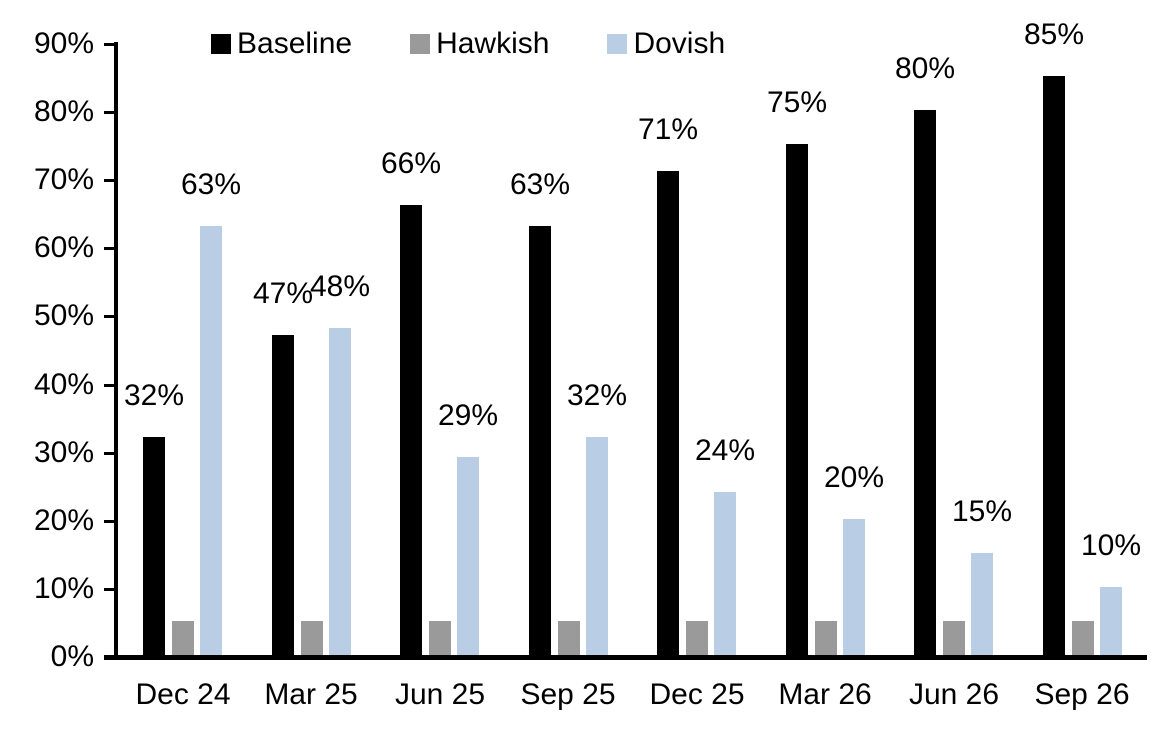 This screenshot has height=729, width=1152. What do you see at coordinates (1054, 34) in the screenshot?
I see `data-label-baseline-sep-26: 85%` at bounding box center [1054, 34].